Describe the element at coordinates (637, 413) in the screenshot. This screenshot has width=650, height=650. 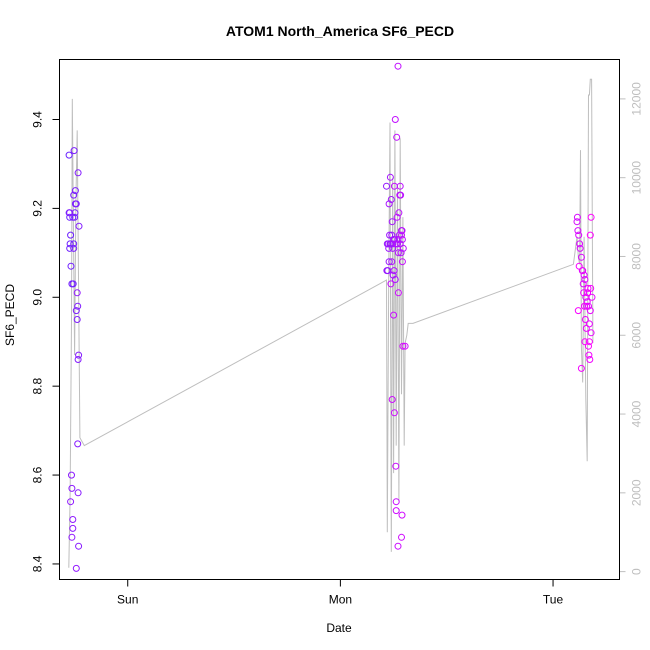
I see `y2-tick-label: 4000` at that location.